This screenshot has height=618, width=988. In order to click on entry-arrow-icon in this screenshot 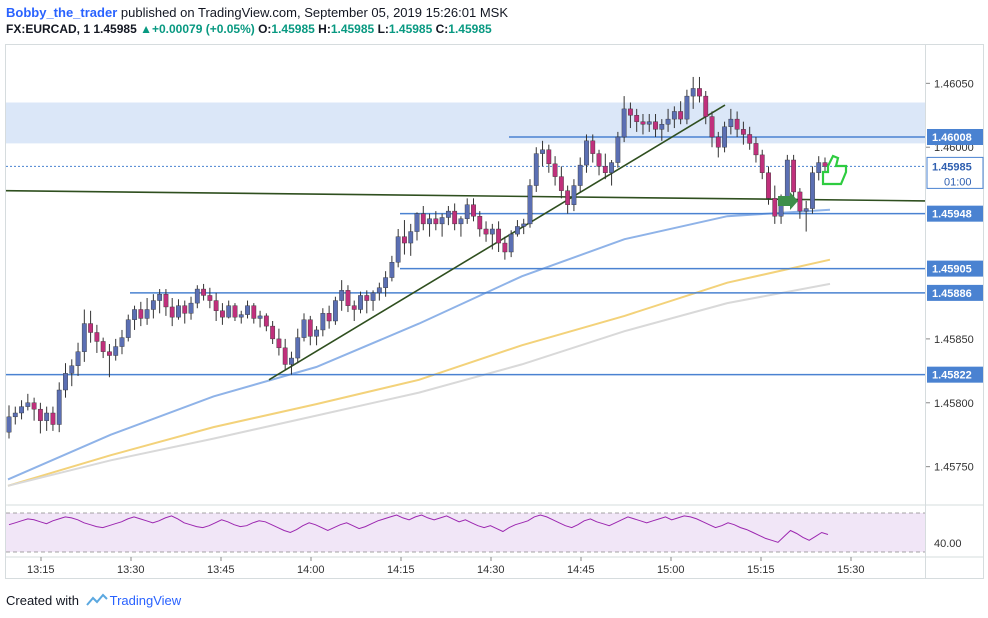, I will do `click(788, 201)`.